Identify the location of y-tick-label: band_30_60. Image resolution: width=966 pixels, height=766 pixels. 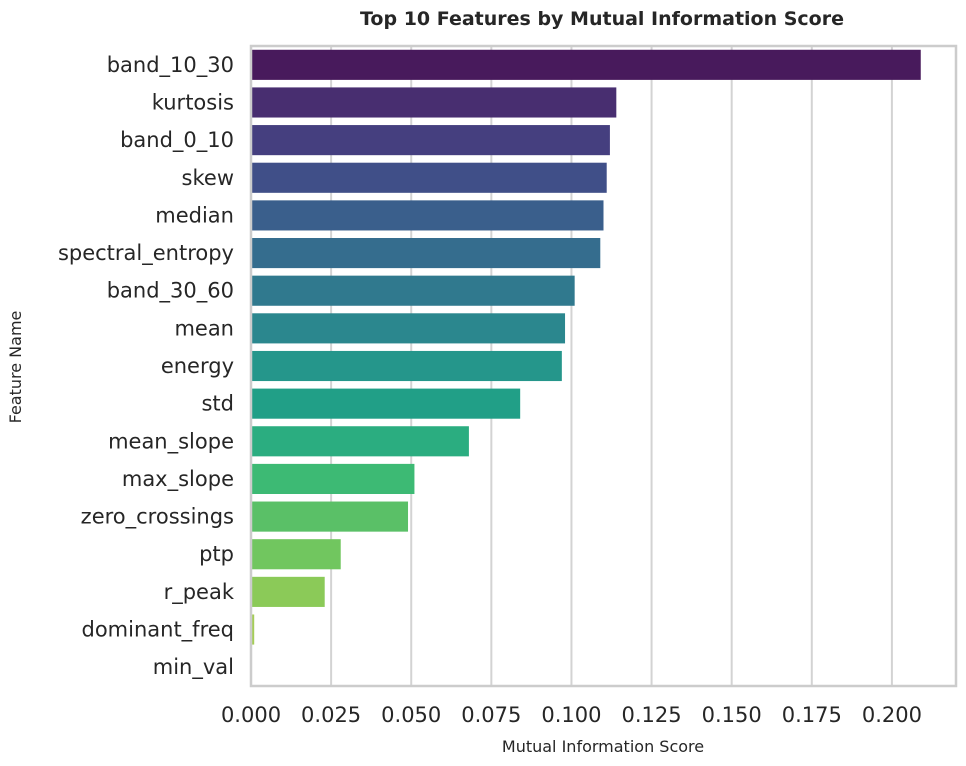
(170, 291).